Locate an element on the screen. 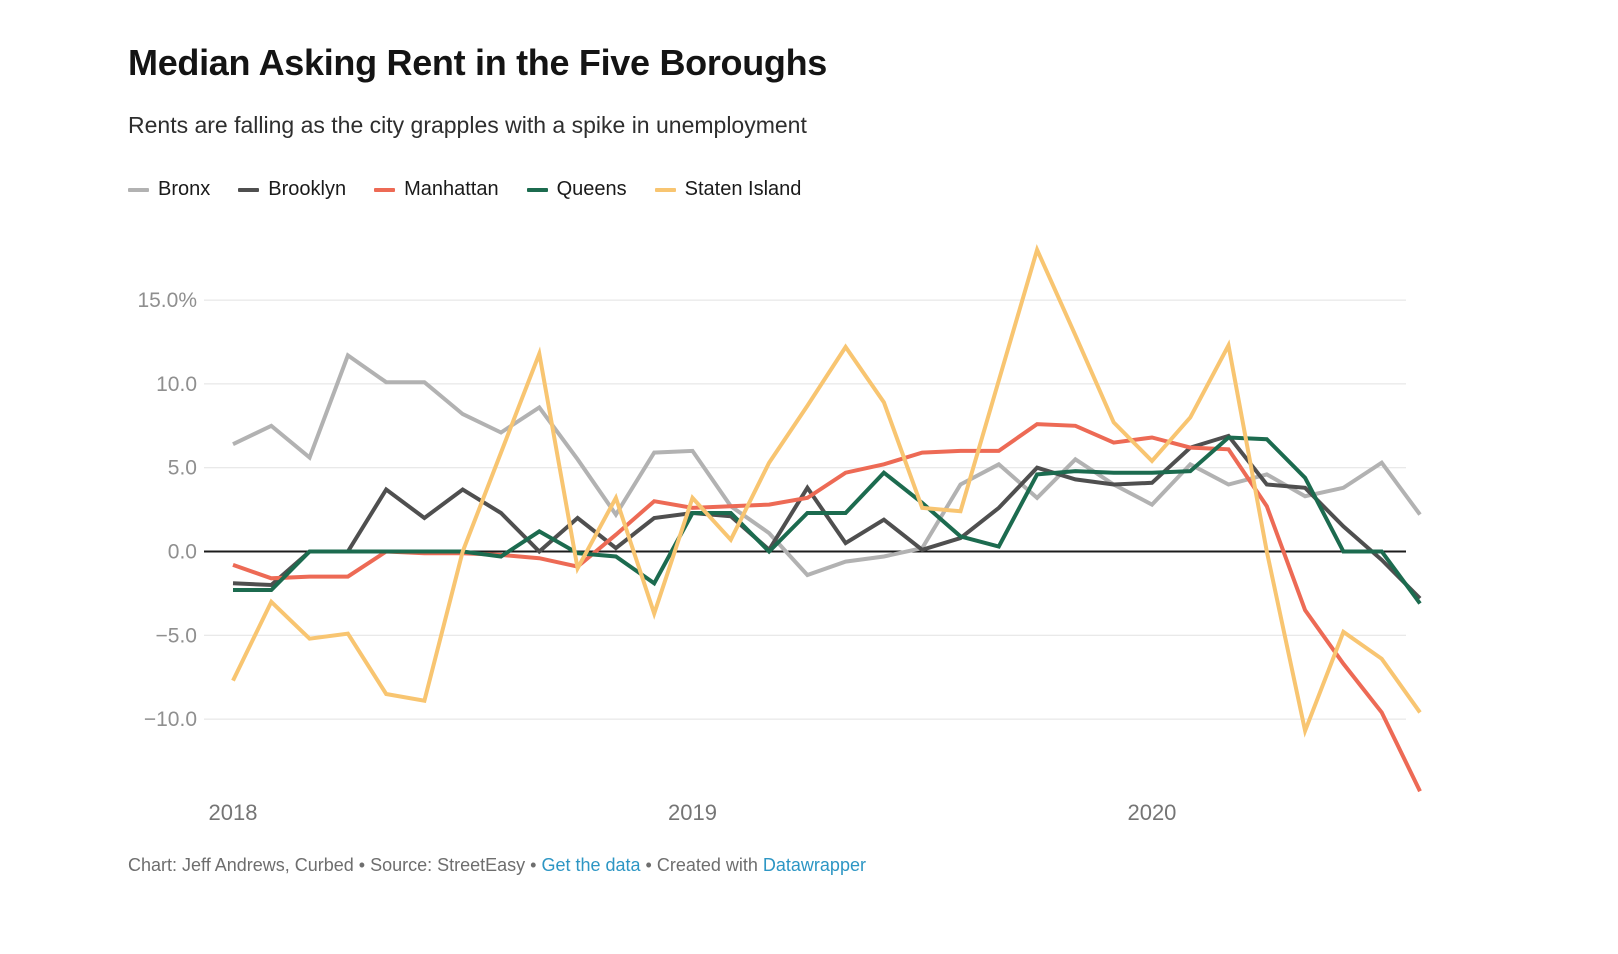 Image resolution: width=1618 pixels, height=954 pixels. legend-label: Brooklyn is located at coordinates (307, 189).